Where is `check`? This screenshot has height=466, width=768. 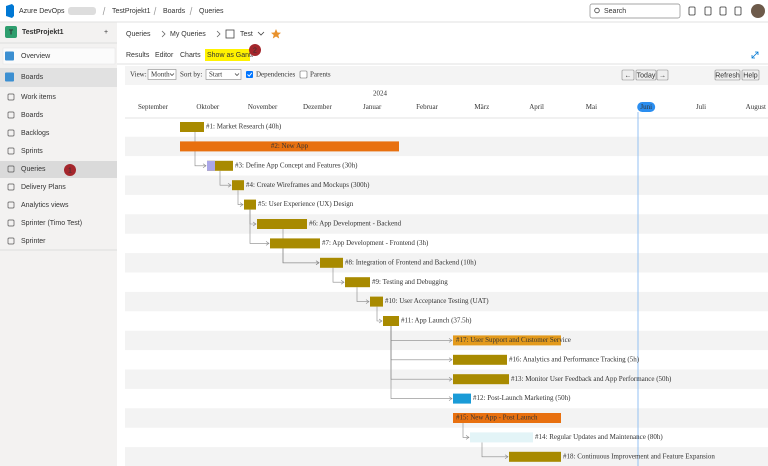
check is located at coordinates (250, 74).